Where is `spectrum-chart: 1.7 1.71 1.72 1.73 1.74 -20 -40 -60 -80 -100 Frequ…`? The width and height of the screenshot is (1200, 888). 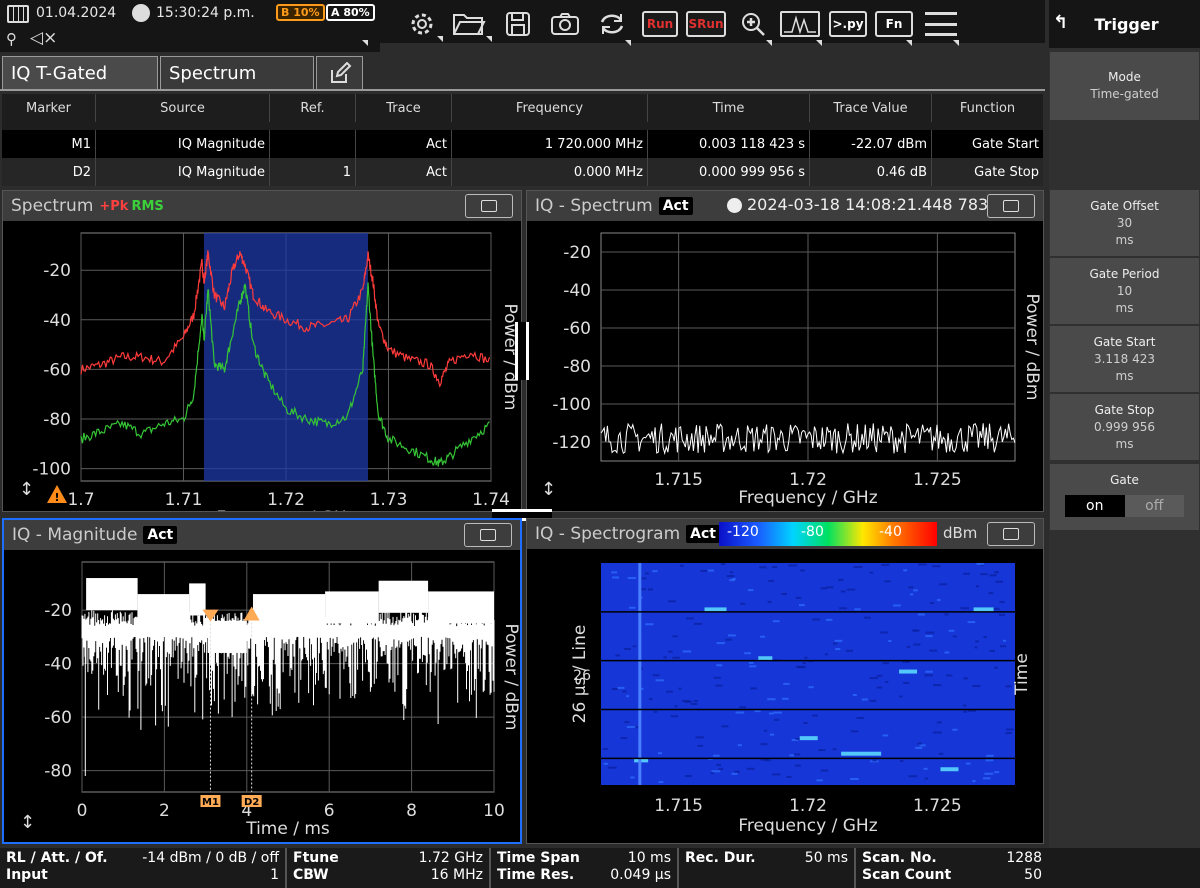
spectrum-chart: 1.7 1.71 1.72 1.73 1.74 -20 -40 -60 -80 -100 Frequ… is located at coordinates (262, 366).